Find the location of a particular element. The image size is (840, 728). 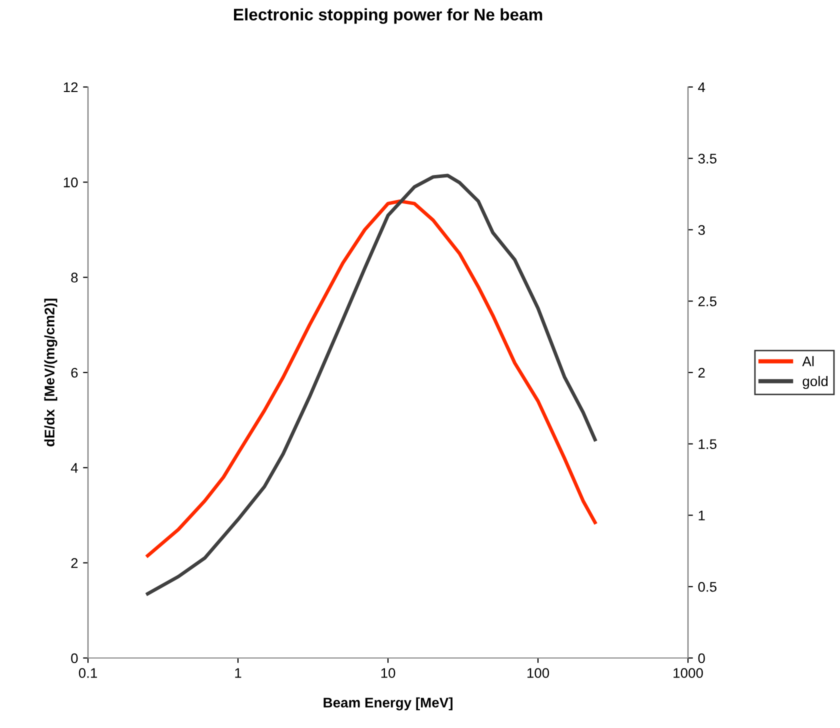

y2-tick-label: 2.5 is located at coordinates (707, 301).